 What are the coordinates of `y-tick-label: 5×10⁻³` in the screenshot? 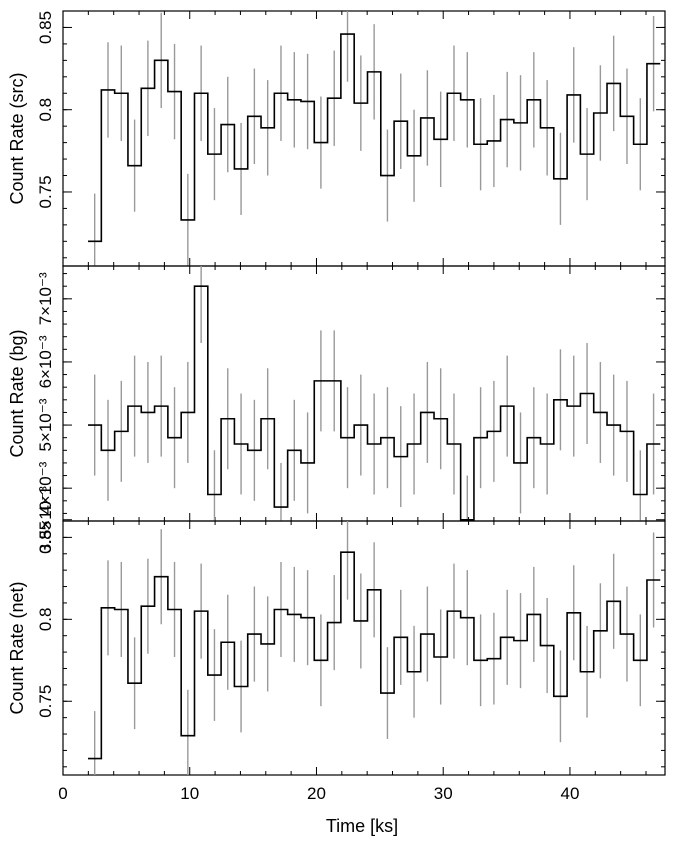 It's located at (45, 424).